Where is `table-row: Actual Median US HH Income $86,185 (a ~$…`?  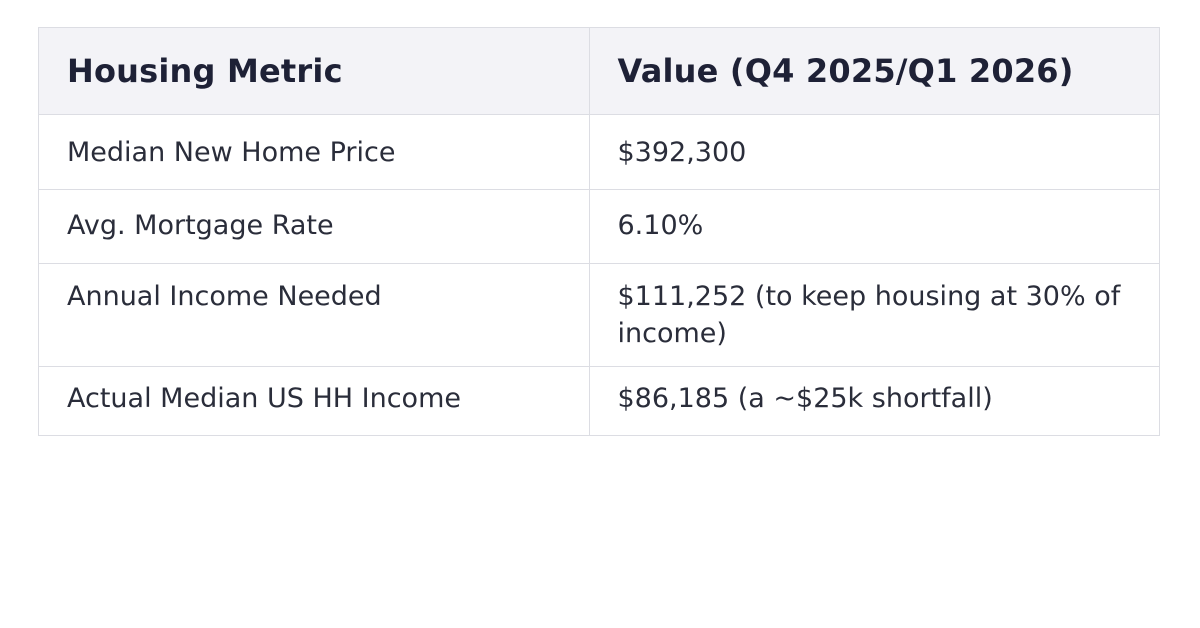 table-row: Actual Median US HH Income $86,185 (a ~$… is located at coordinates (599, 400).